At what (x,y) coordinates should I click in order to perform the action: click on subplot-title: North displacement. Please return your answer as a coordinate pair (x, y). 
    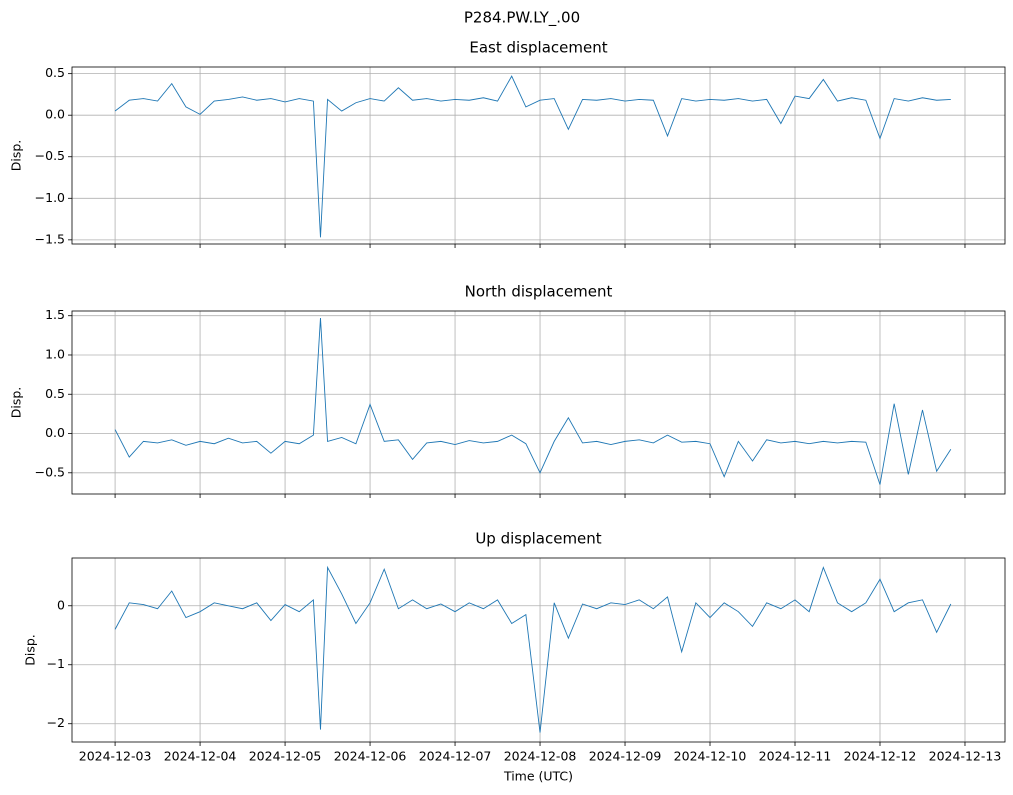
    Looking at the image, I should click on (539, 292).